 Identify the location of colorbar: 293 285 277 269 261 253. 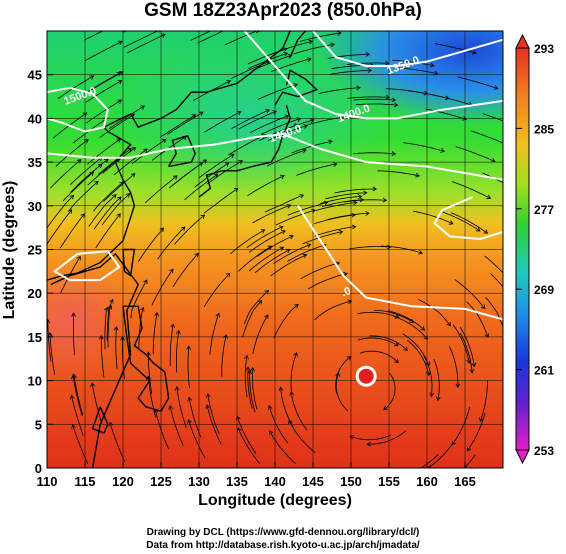
(534, 249).